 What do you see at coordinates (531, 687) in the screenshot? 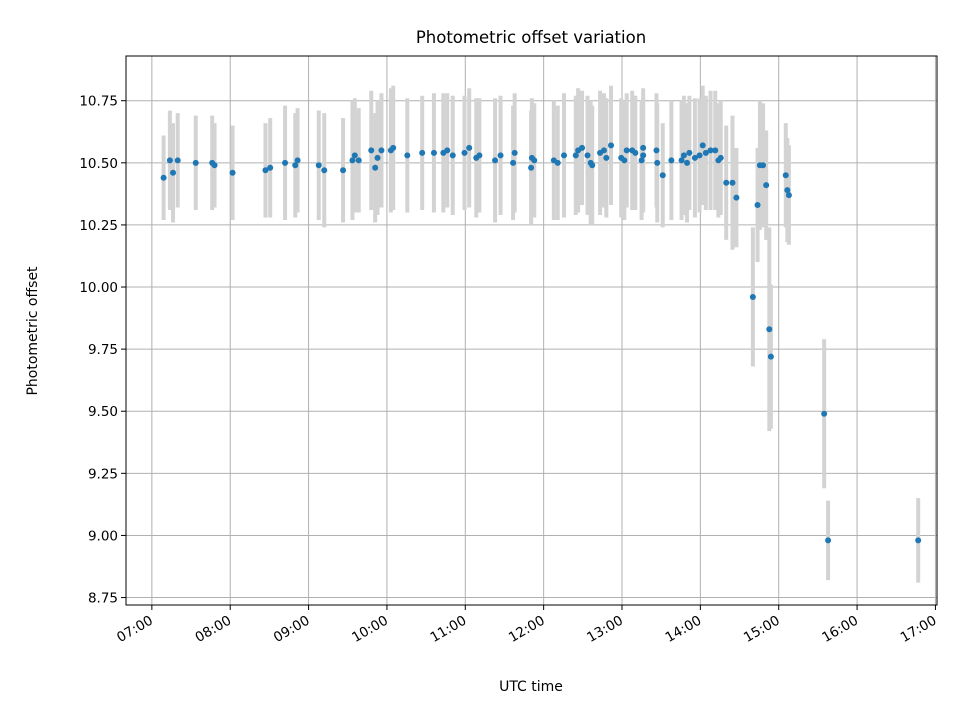
I see `x-axis-label: UTC time` at bounding box center [531, 687].